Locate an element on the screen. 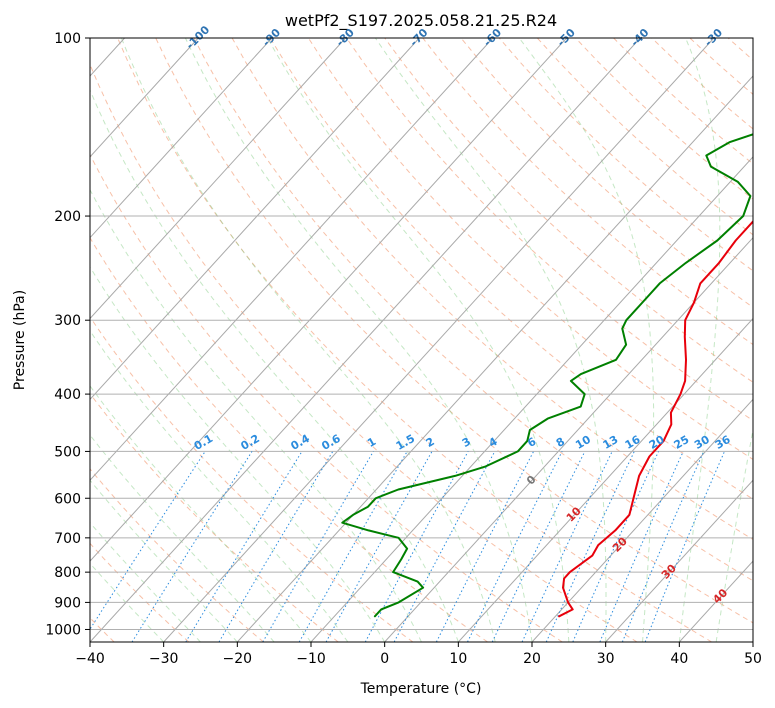 The image size is (775, 708). y-tick-label: 1000 is located at coordinates (63, 630).